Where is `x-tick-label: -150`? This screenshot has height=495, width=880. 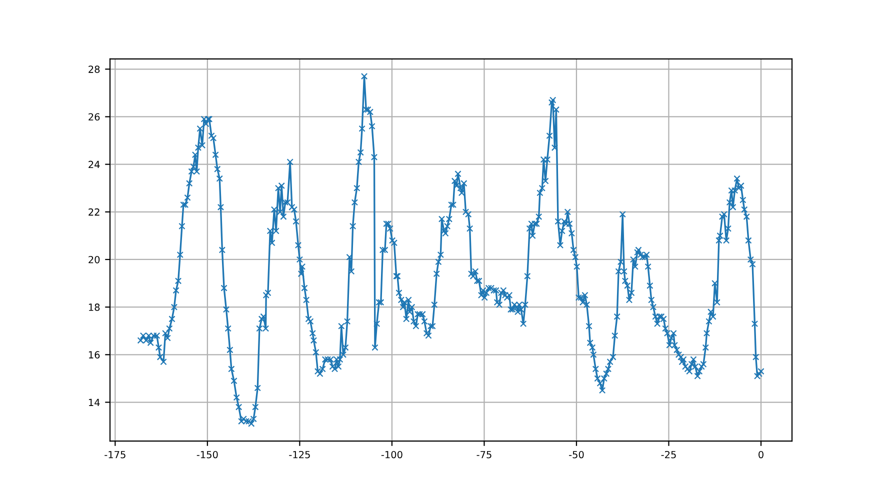
x-tick-label: -150 is located at coordinates (207, 454).